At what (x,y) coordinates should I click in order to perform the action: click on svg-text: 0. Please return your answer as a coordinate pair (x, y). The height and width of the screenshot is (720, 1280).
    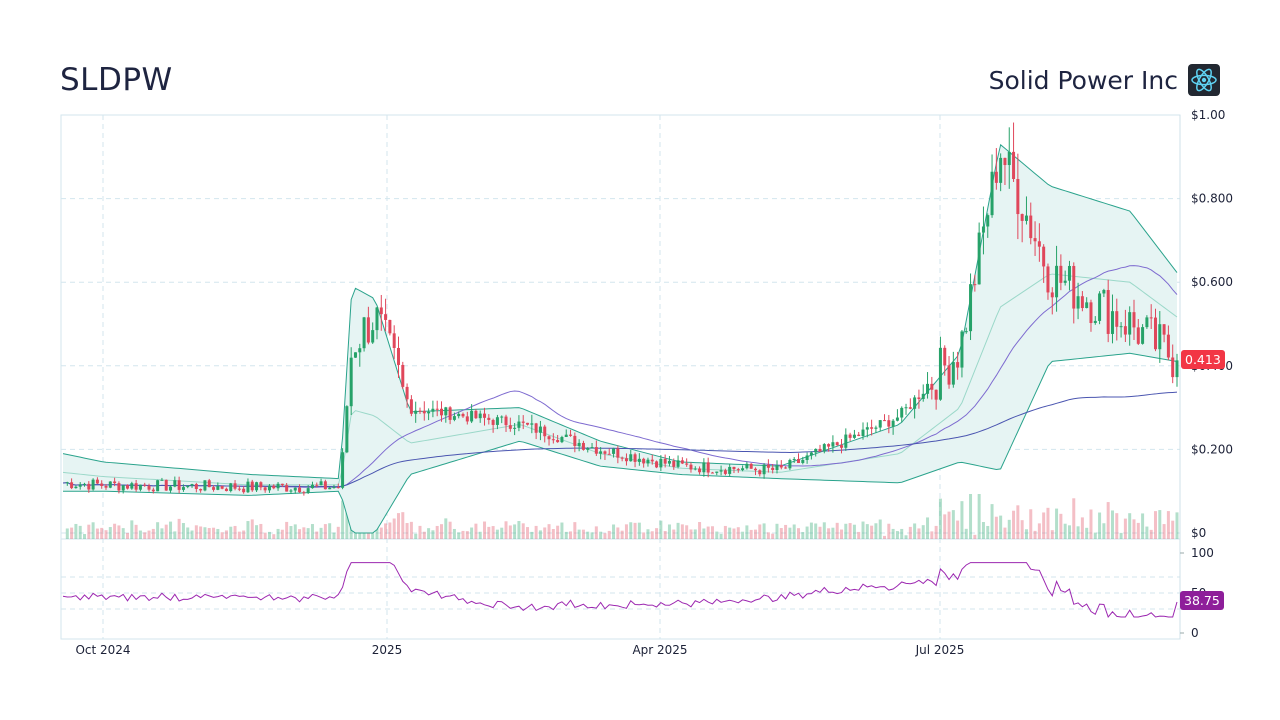
    Looking at the image, I should click on (1195, 633).